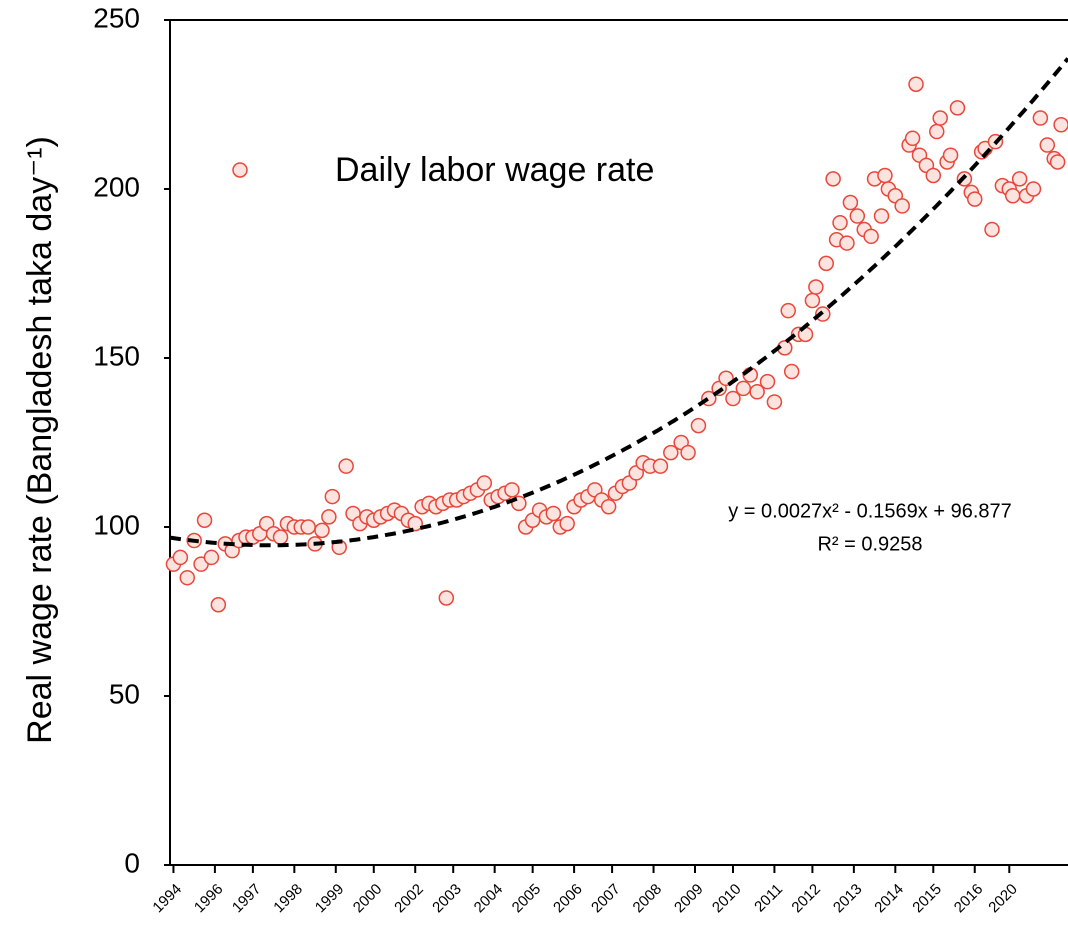 The height and width of the screenshot is (935, 1068). I want to click on x-tick-label: 1994, so click(167, 899).